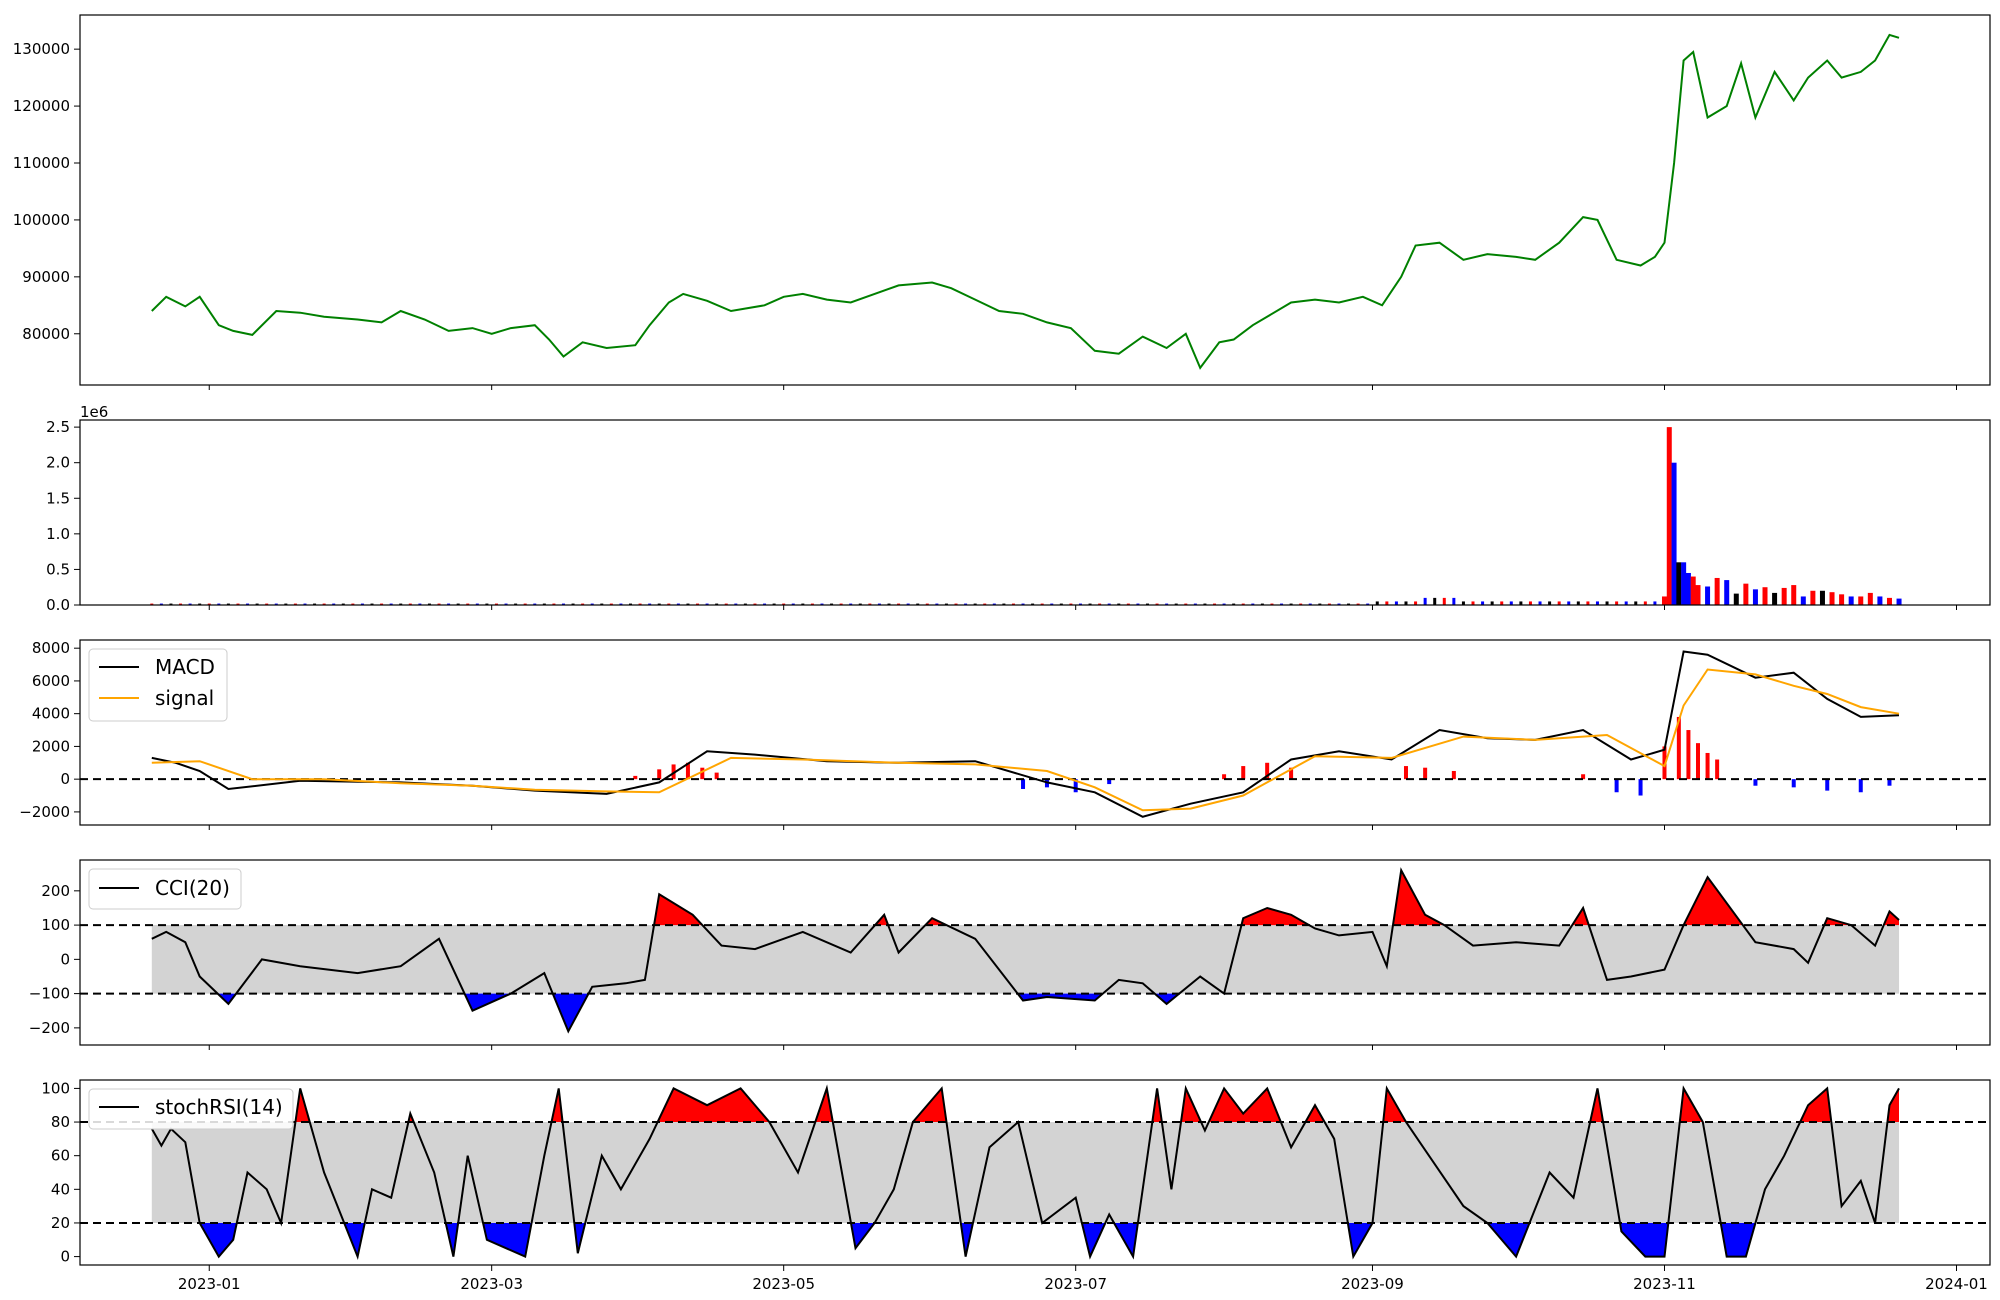  What do you see at coordinates (158, 685) in the screenshot?
I see `macd-legend: MACD signal` at bounding box center [158, 685].